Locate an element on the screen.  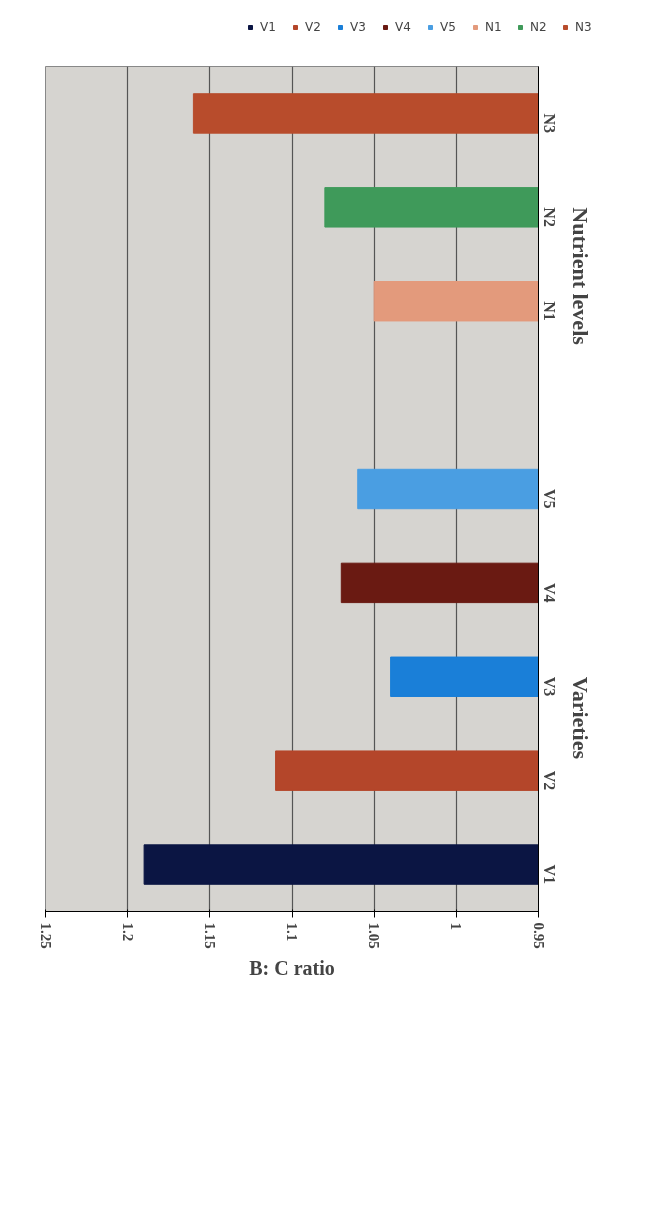
legend-label: V1 is located at coordinates (268, 27).